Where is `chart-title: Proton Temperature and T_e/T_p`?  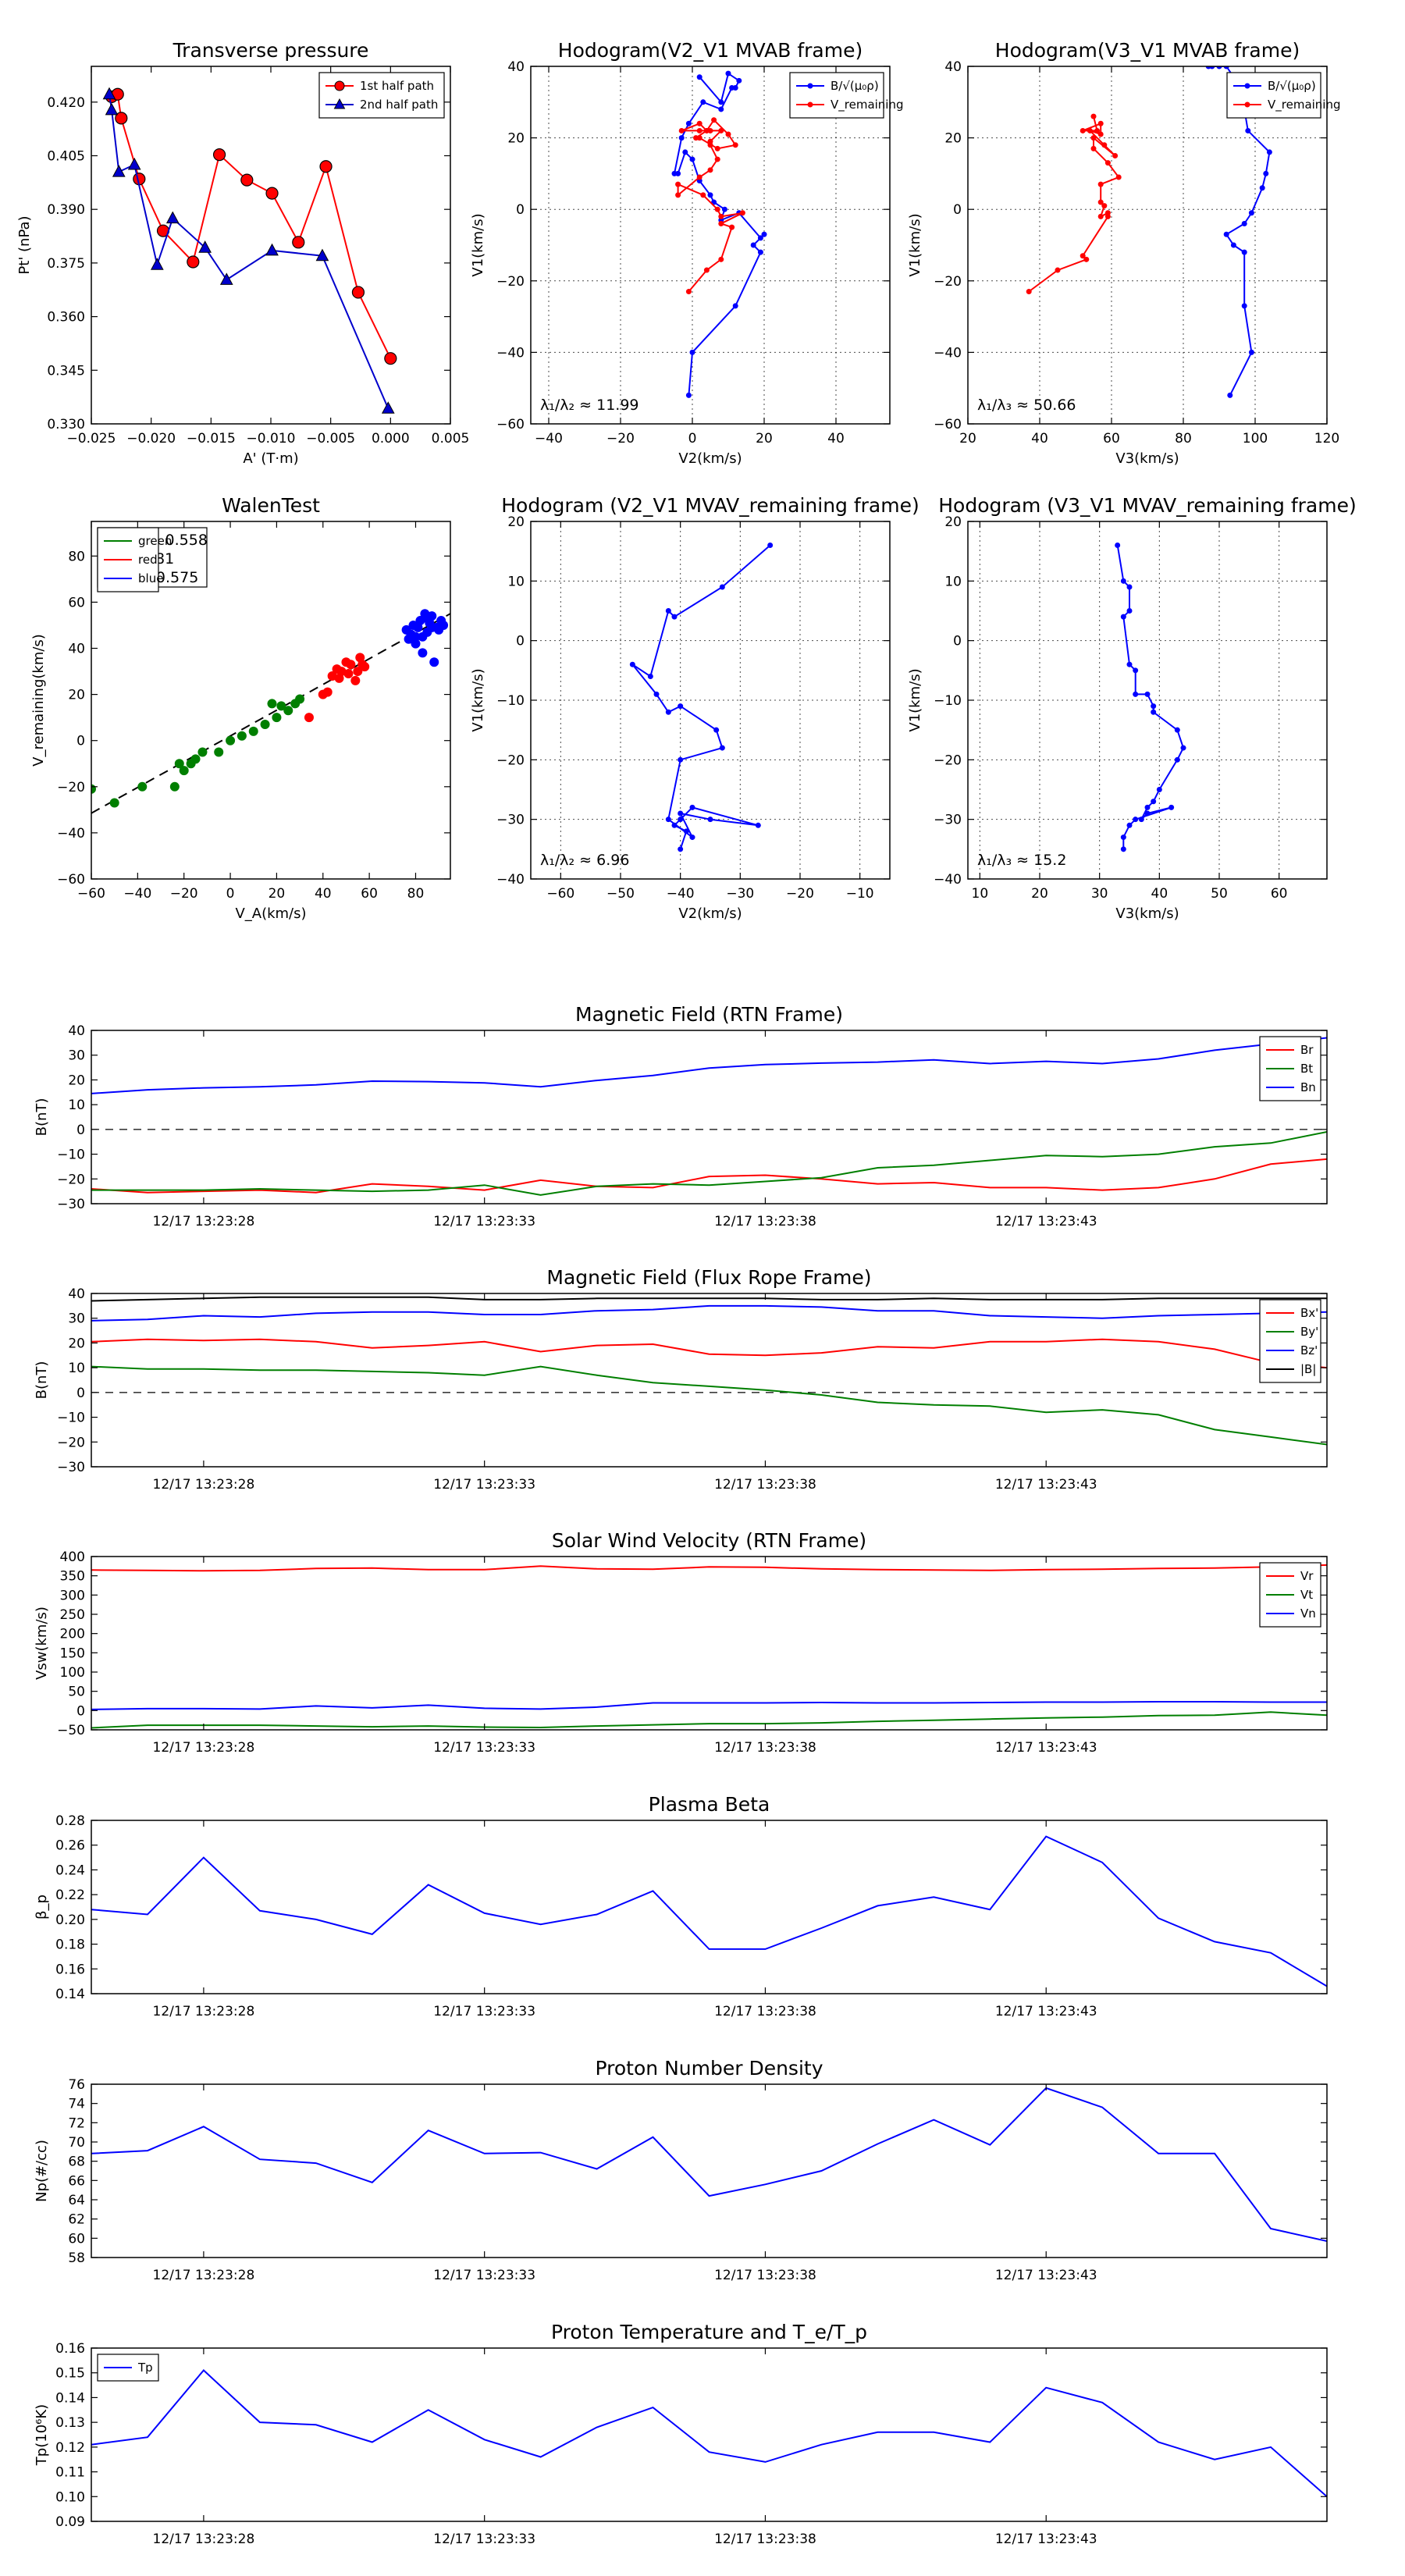
chart-title: Proton Temperature and T_e/T_p is located at coordinates (709, 2332).